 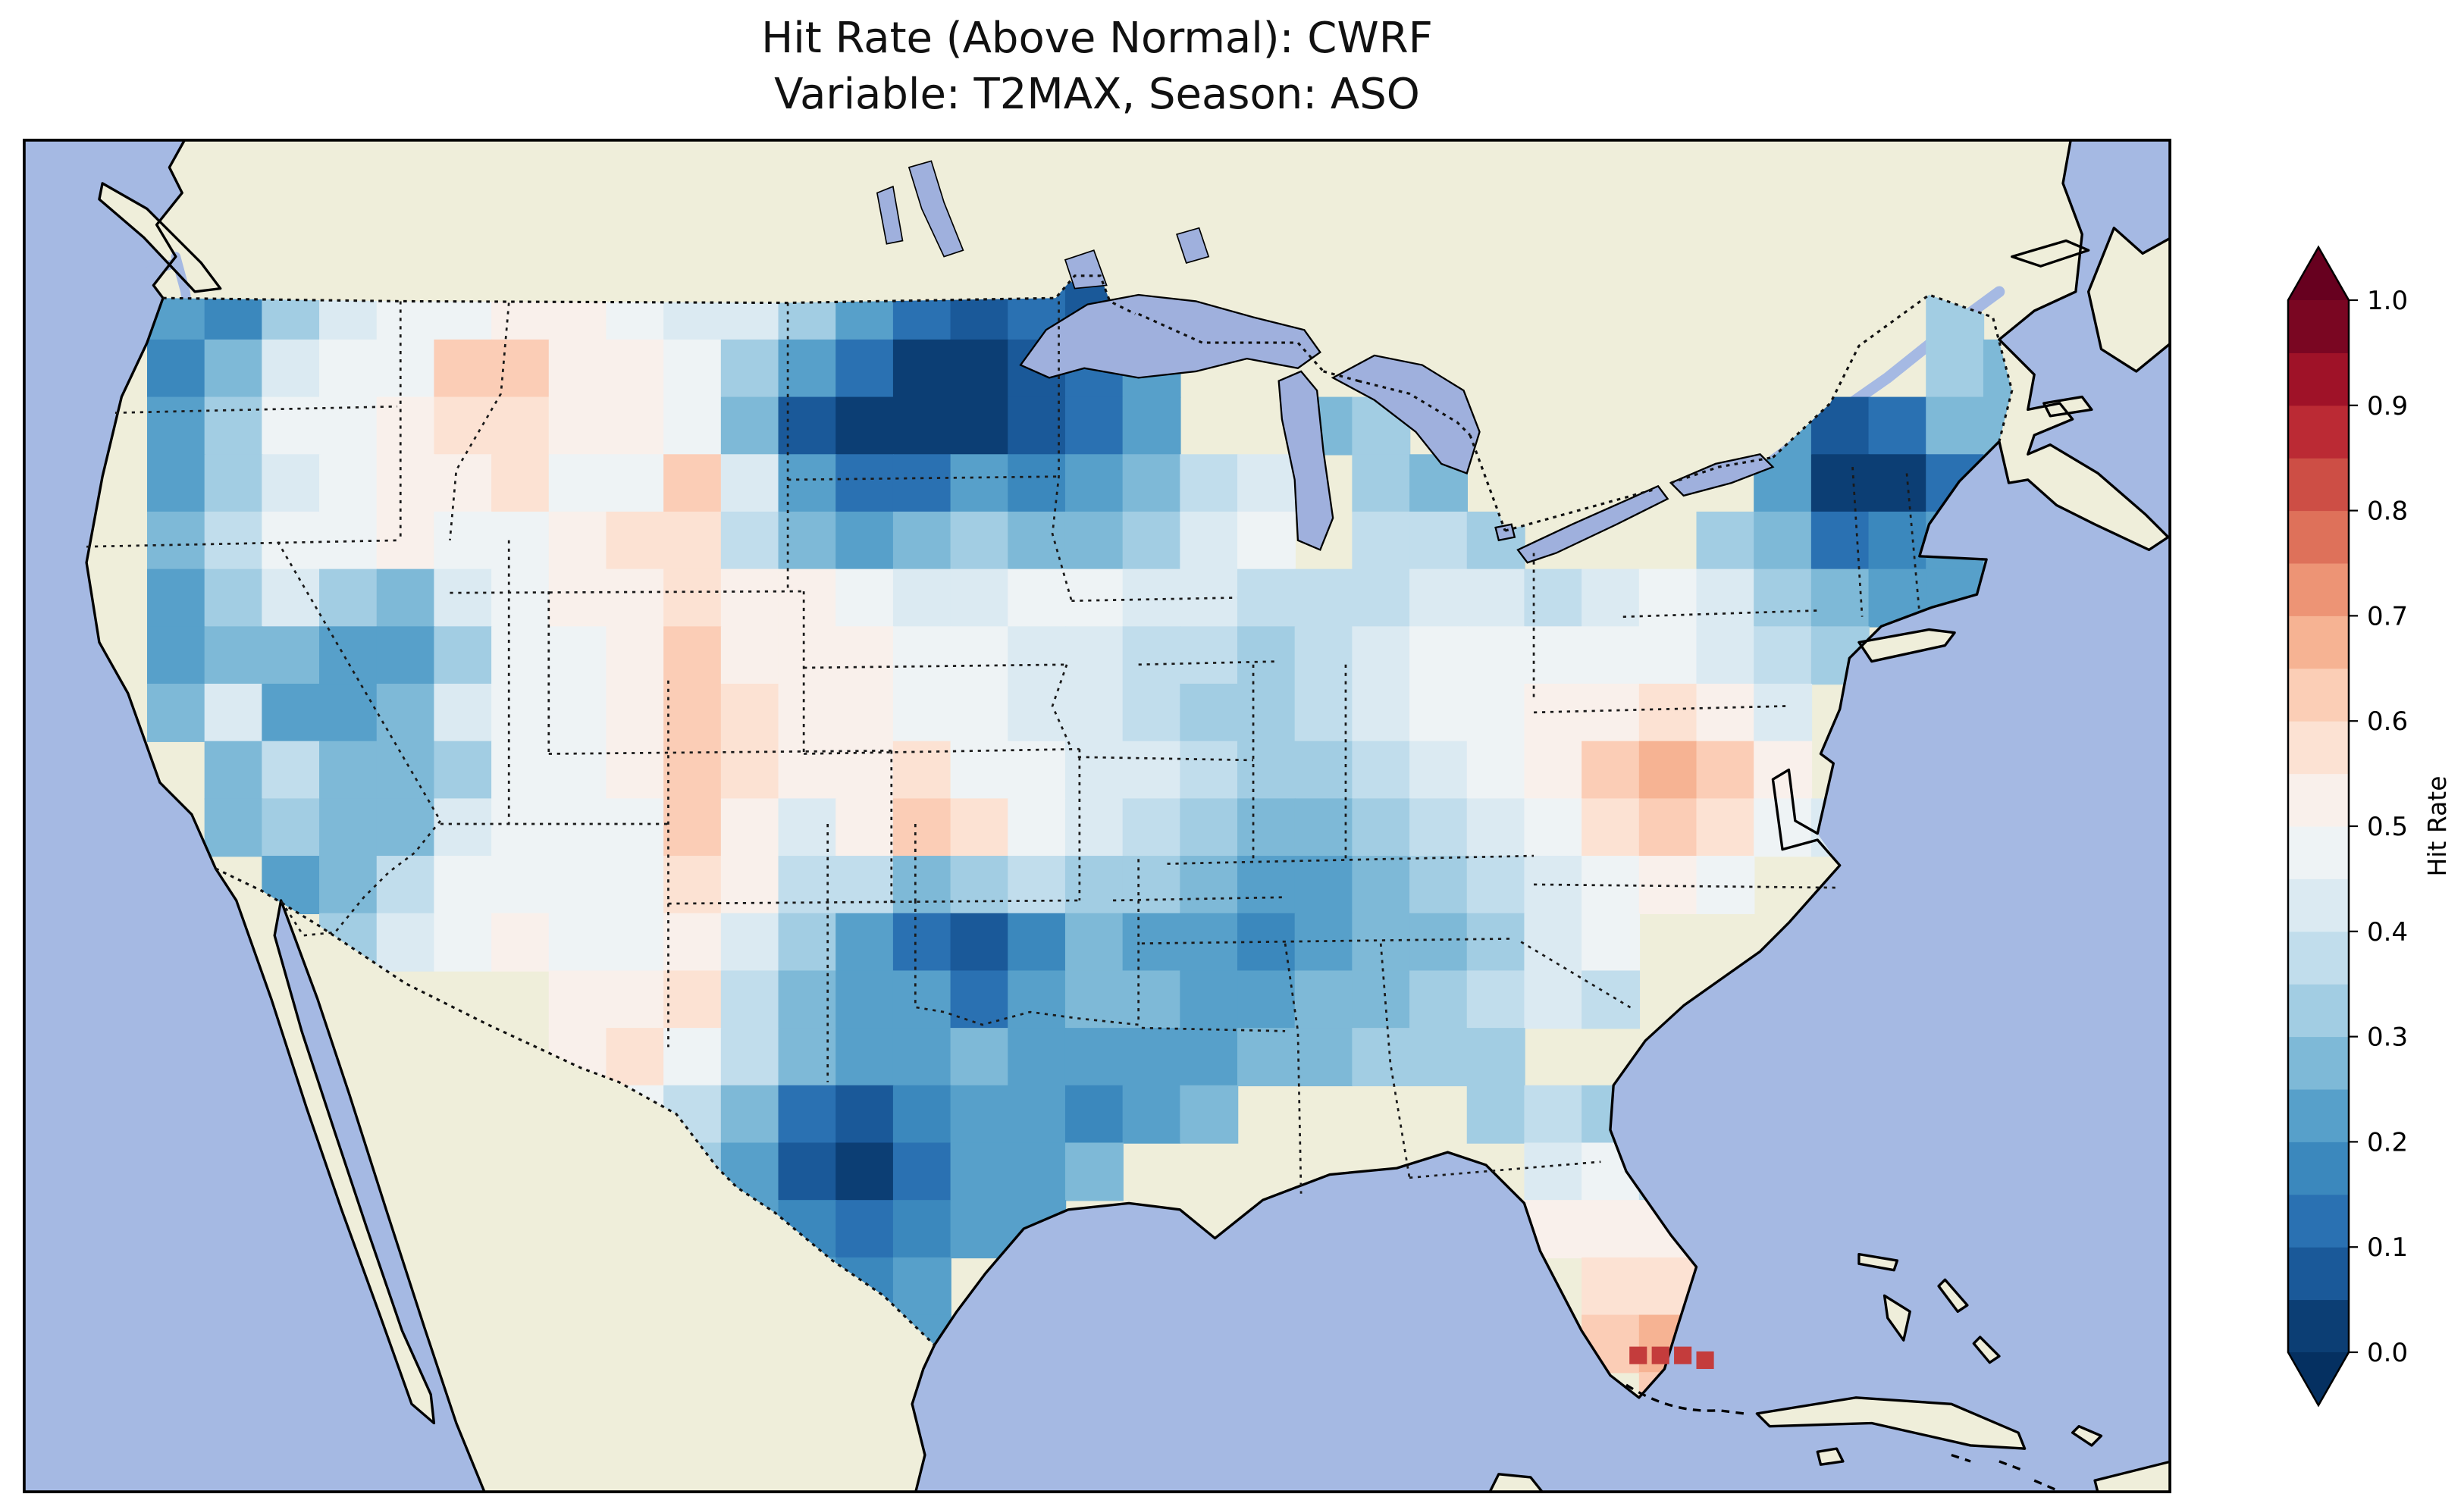 I want to click on colorbar-tick-label: 0.3, so click(x=2387, y=1038).